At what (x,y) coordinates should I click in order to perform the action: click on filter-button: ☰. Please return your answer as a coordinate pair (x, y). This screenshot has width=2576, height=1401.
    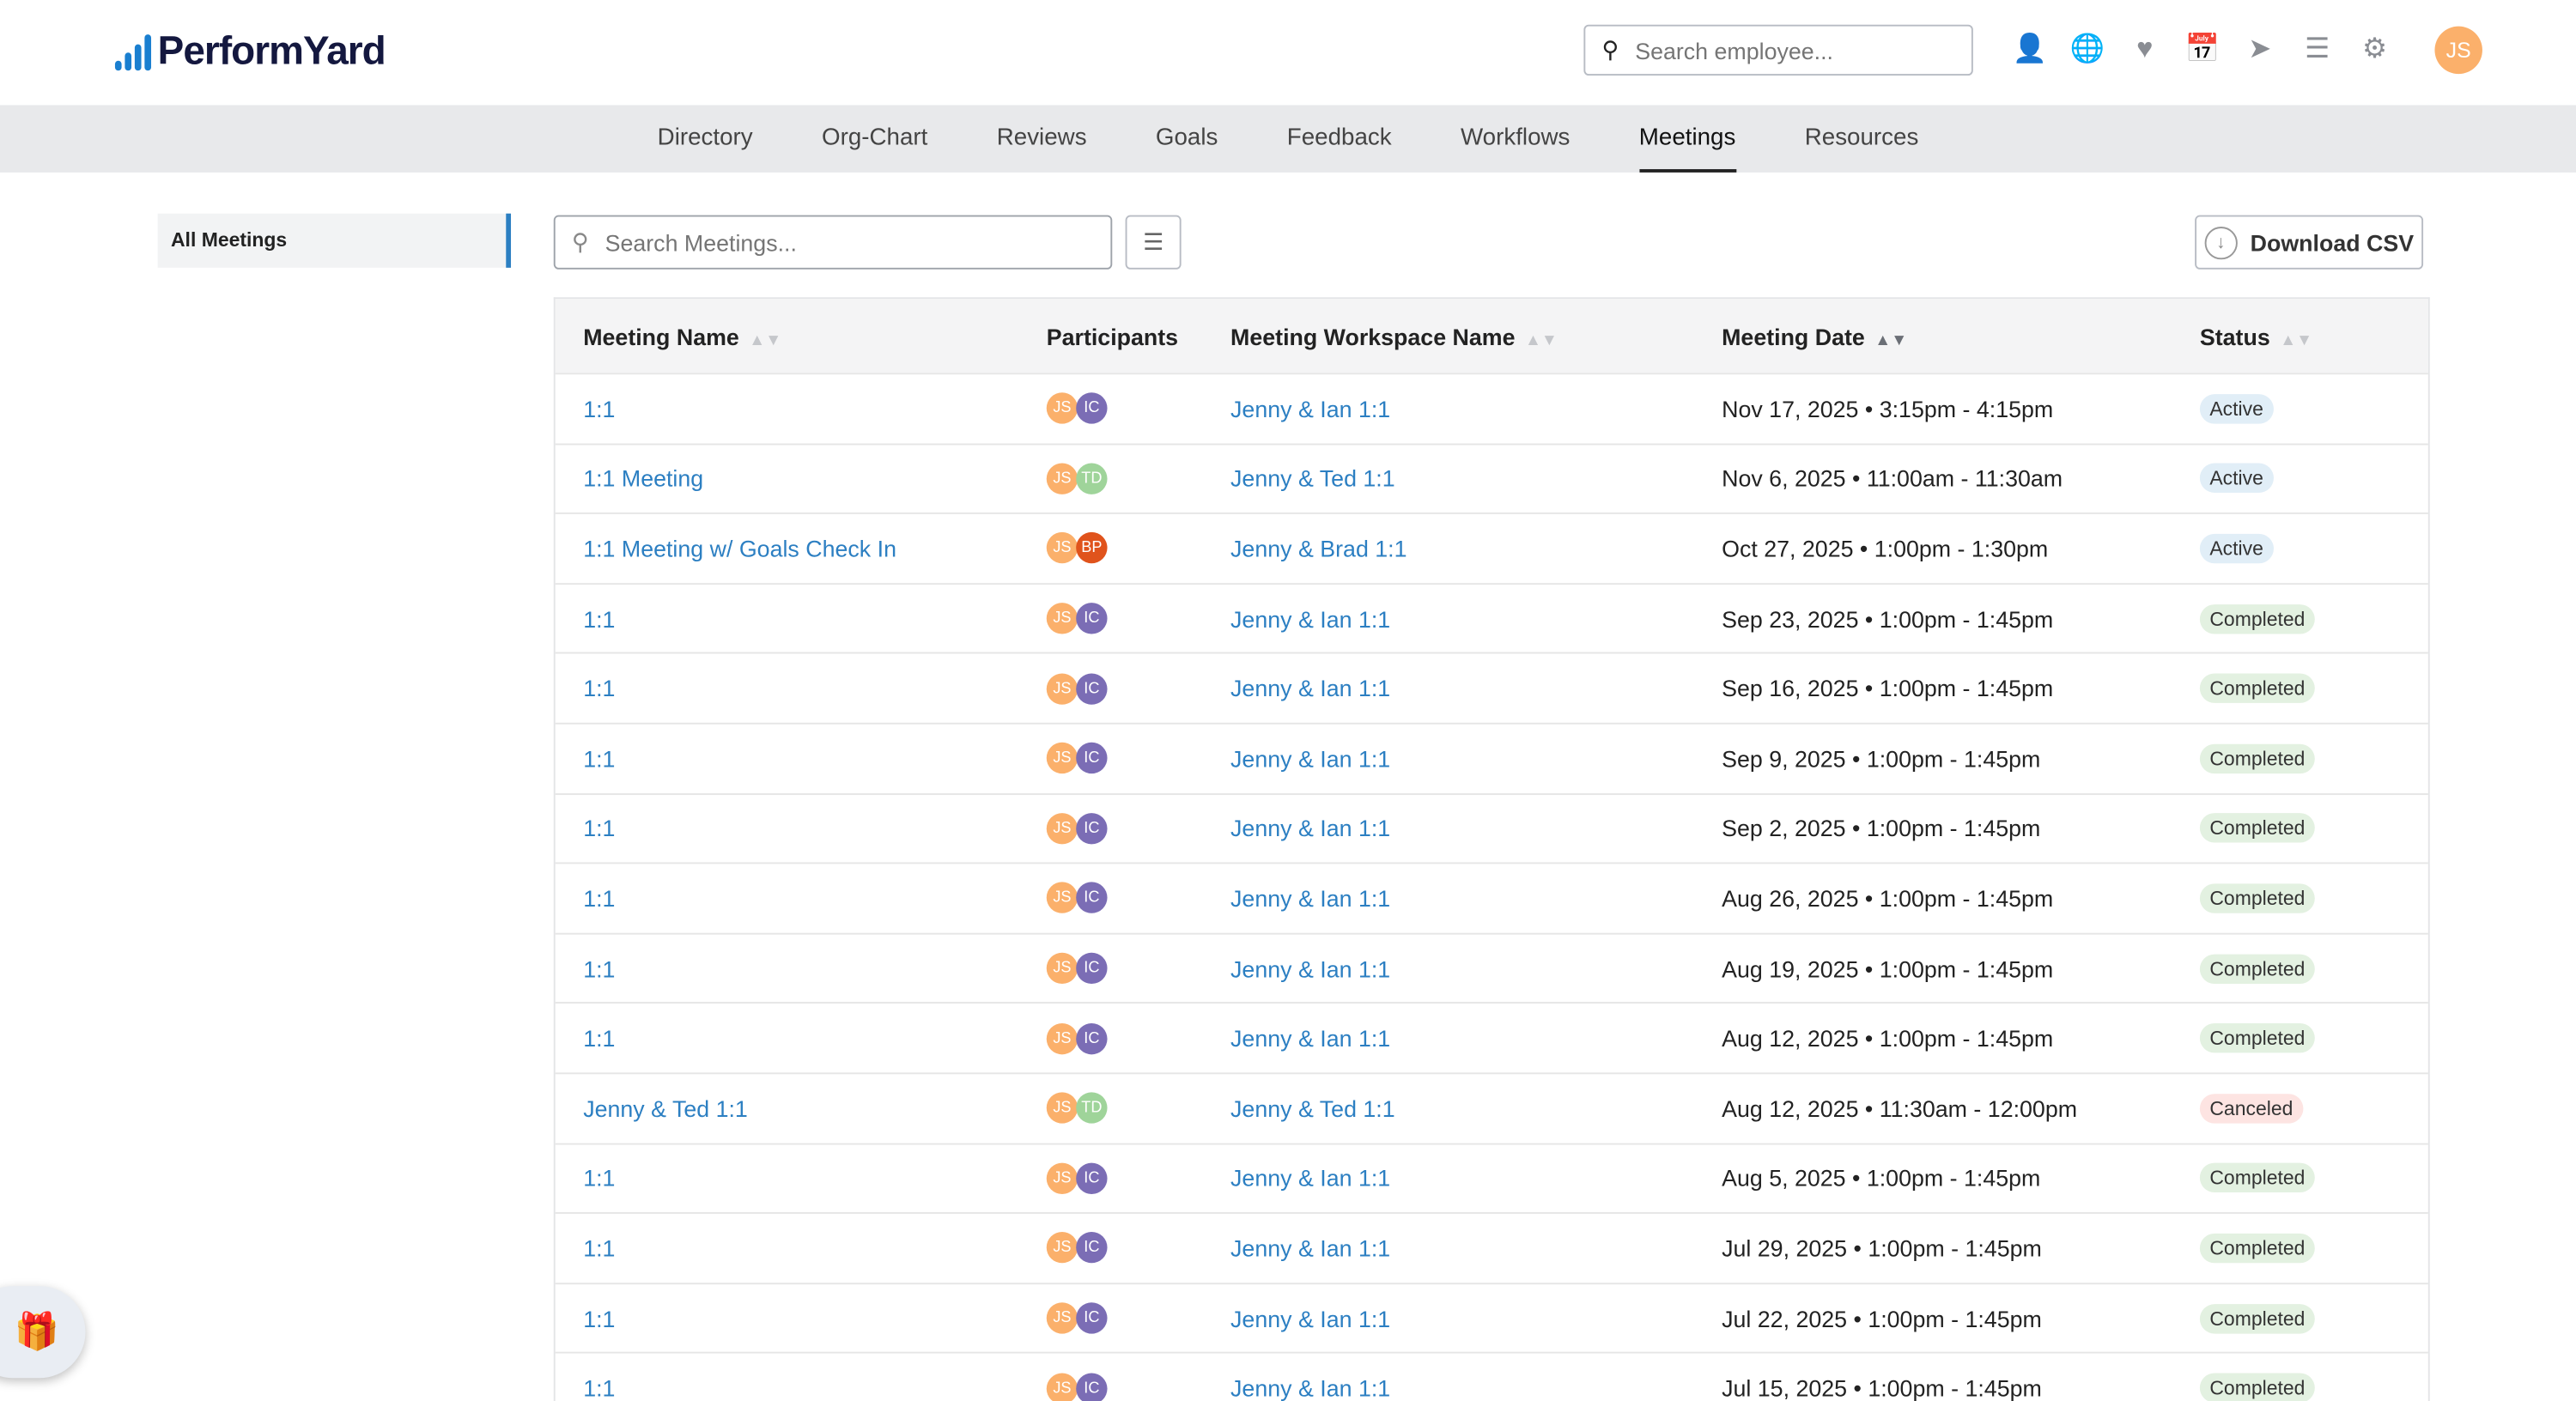
    Looking at the image, I should click on (1153, 242).